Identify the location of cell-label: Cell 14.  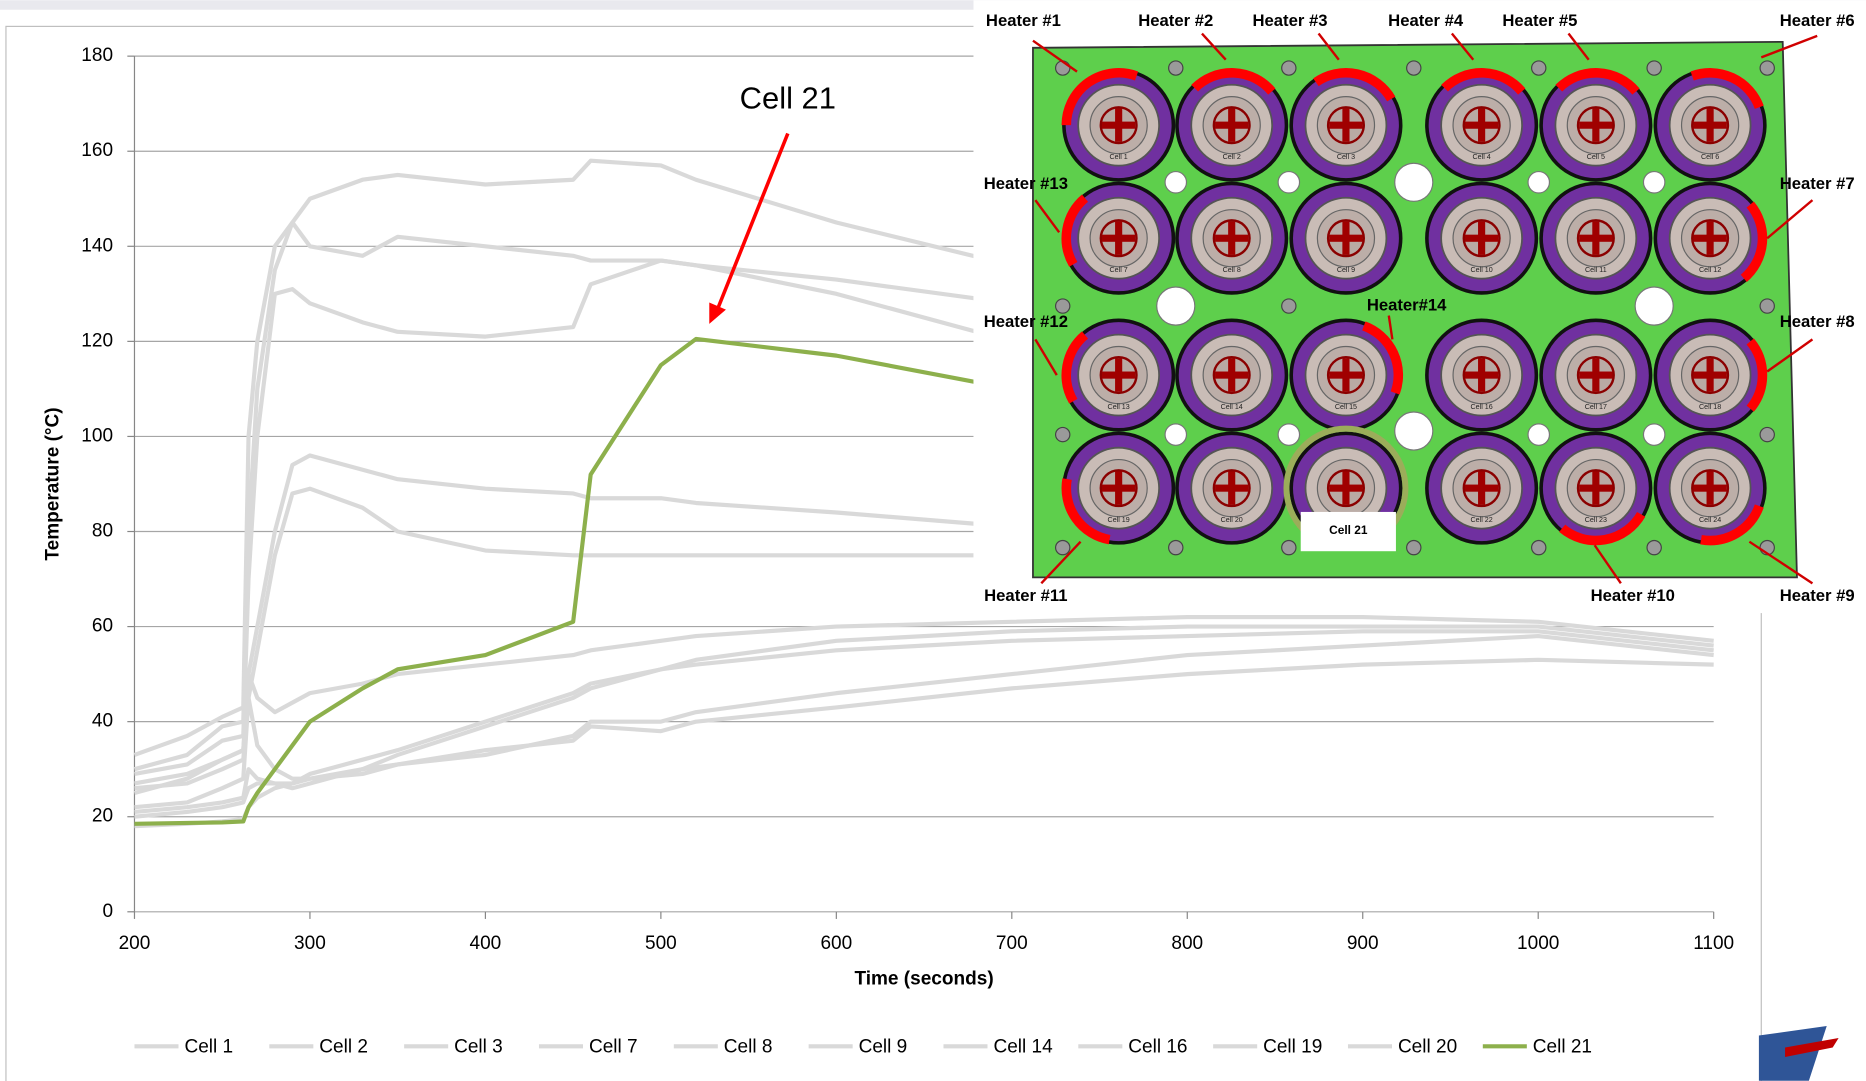
(1232, 407).